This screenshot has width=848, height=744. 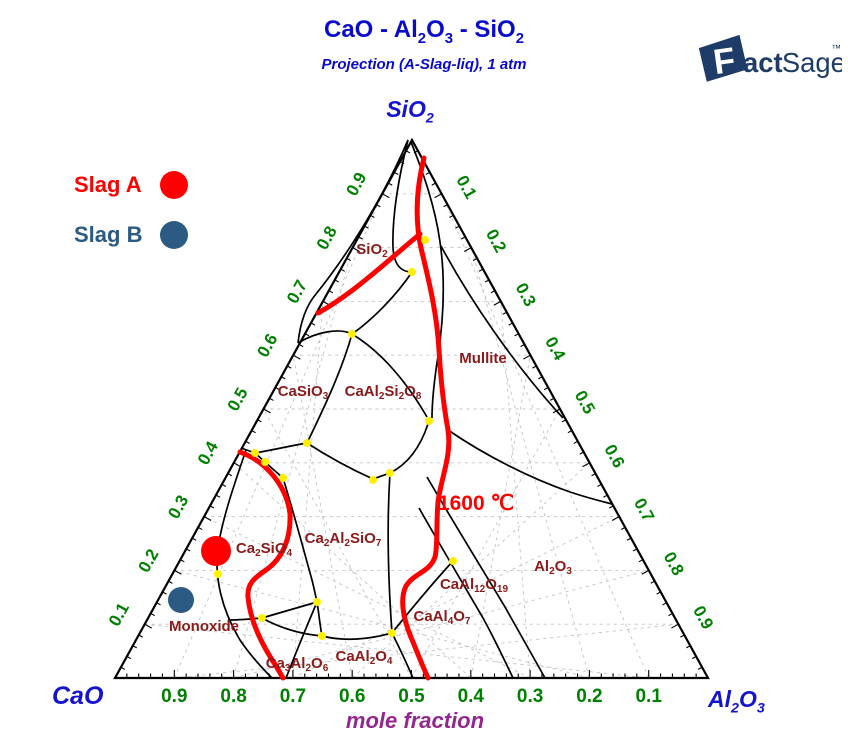 I want to click on phase-label: Al2O3, so click(x=553, y=567).